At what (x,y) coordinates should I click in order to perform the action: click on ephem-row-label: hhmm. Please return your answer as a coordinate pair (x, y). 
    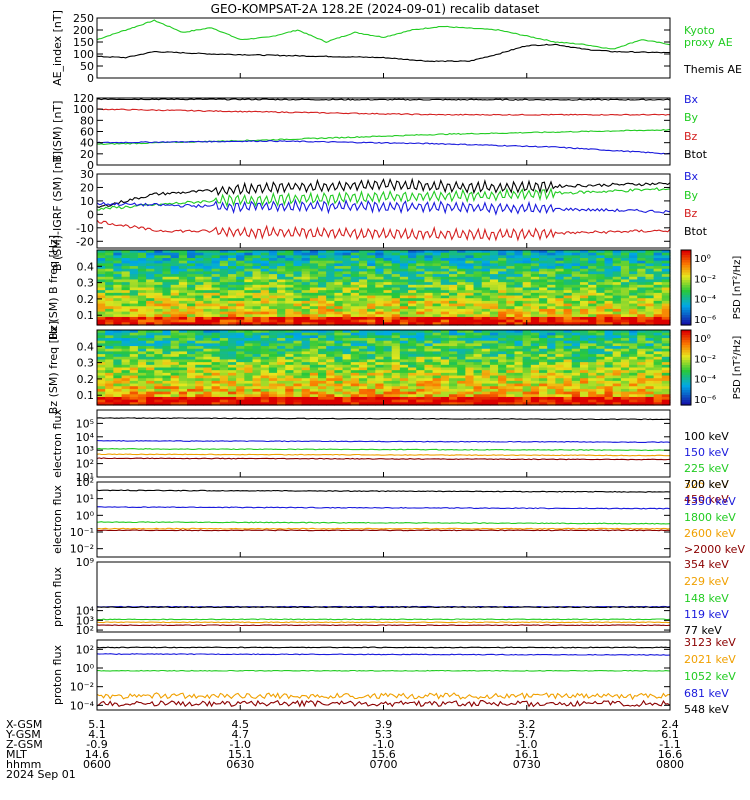
    Looking at the image, I should click on (23, 764).